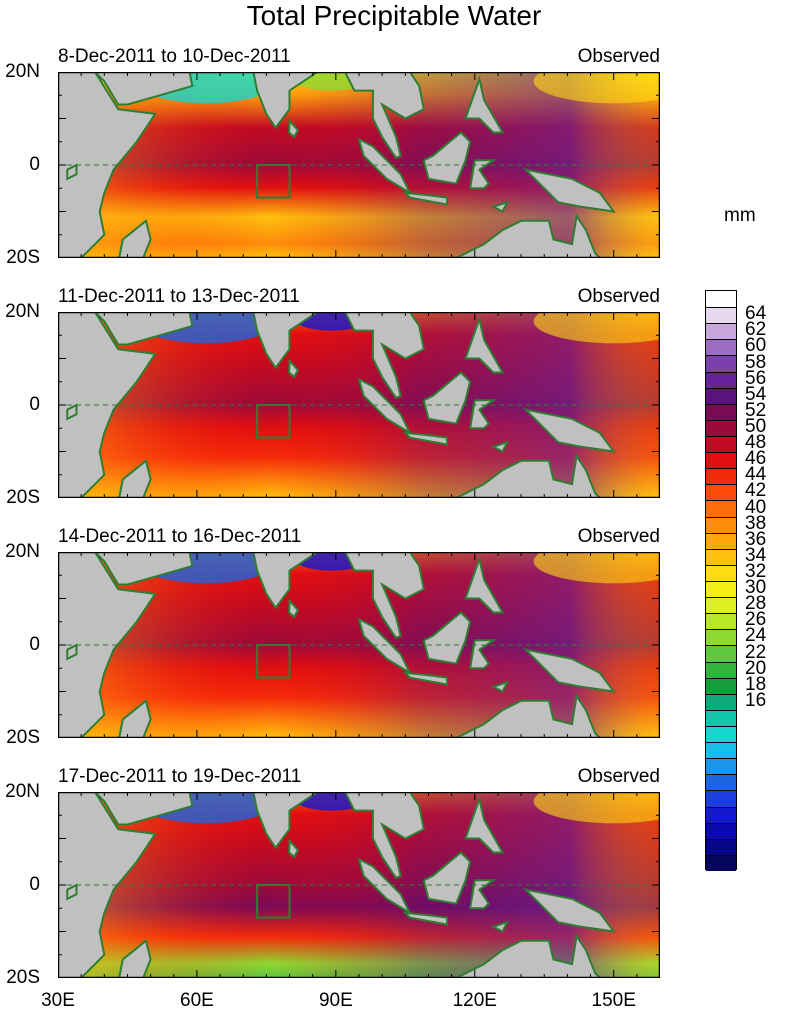 This screenshot has height=1016, width=788. What do you see at coordinates (613, 1000) in the screenshot?
I see `longitude-label: 150E` at bounding box center [613, 1000].